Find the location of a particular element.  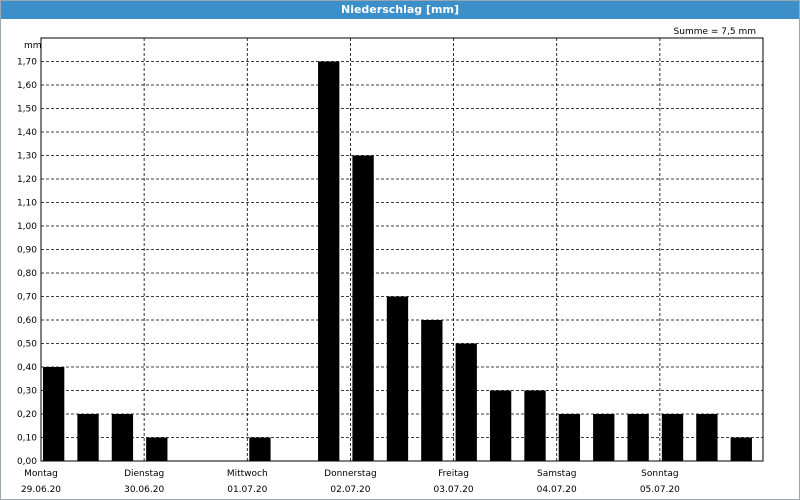

y-tick-label: 0,60 is located at coordinates (27, 321).